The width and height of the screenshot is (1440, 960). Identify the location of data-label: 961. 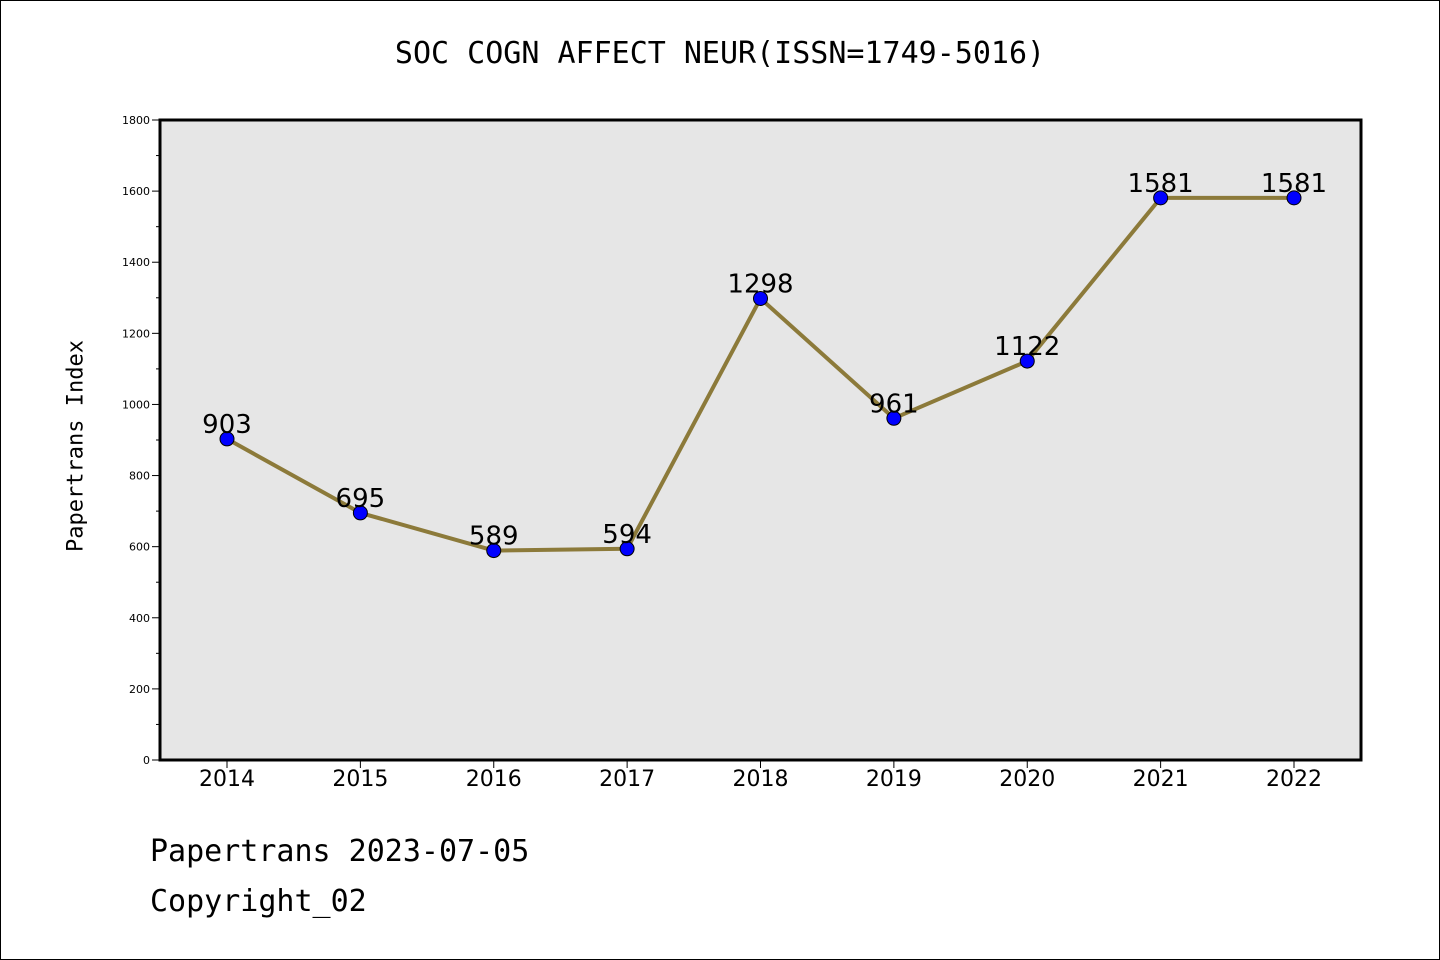
(894, 404).